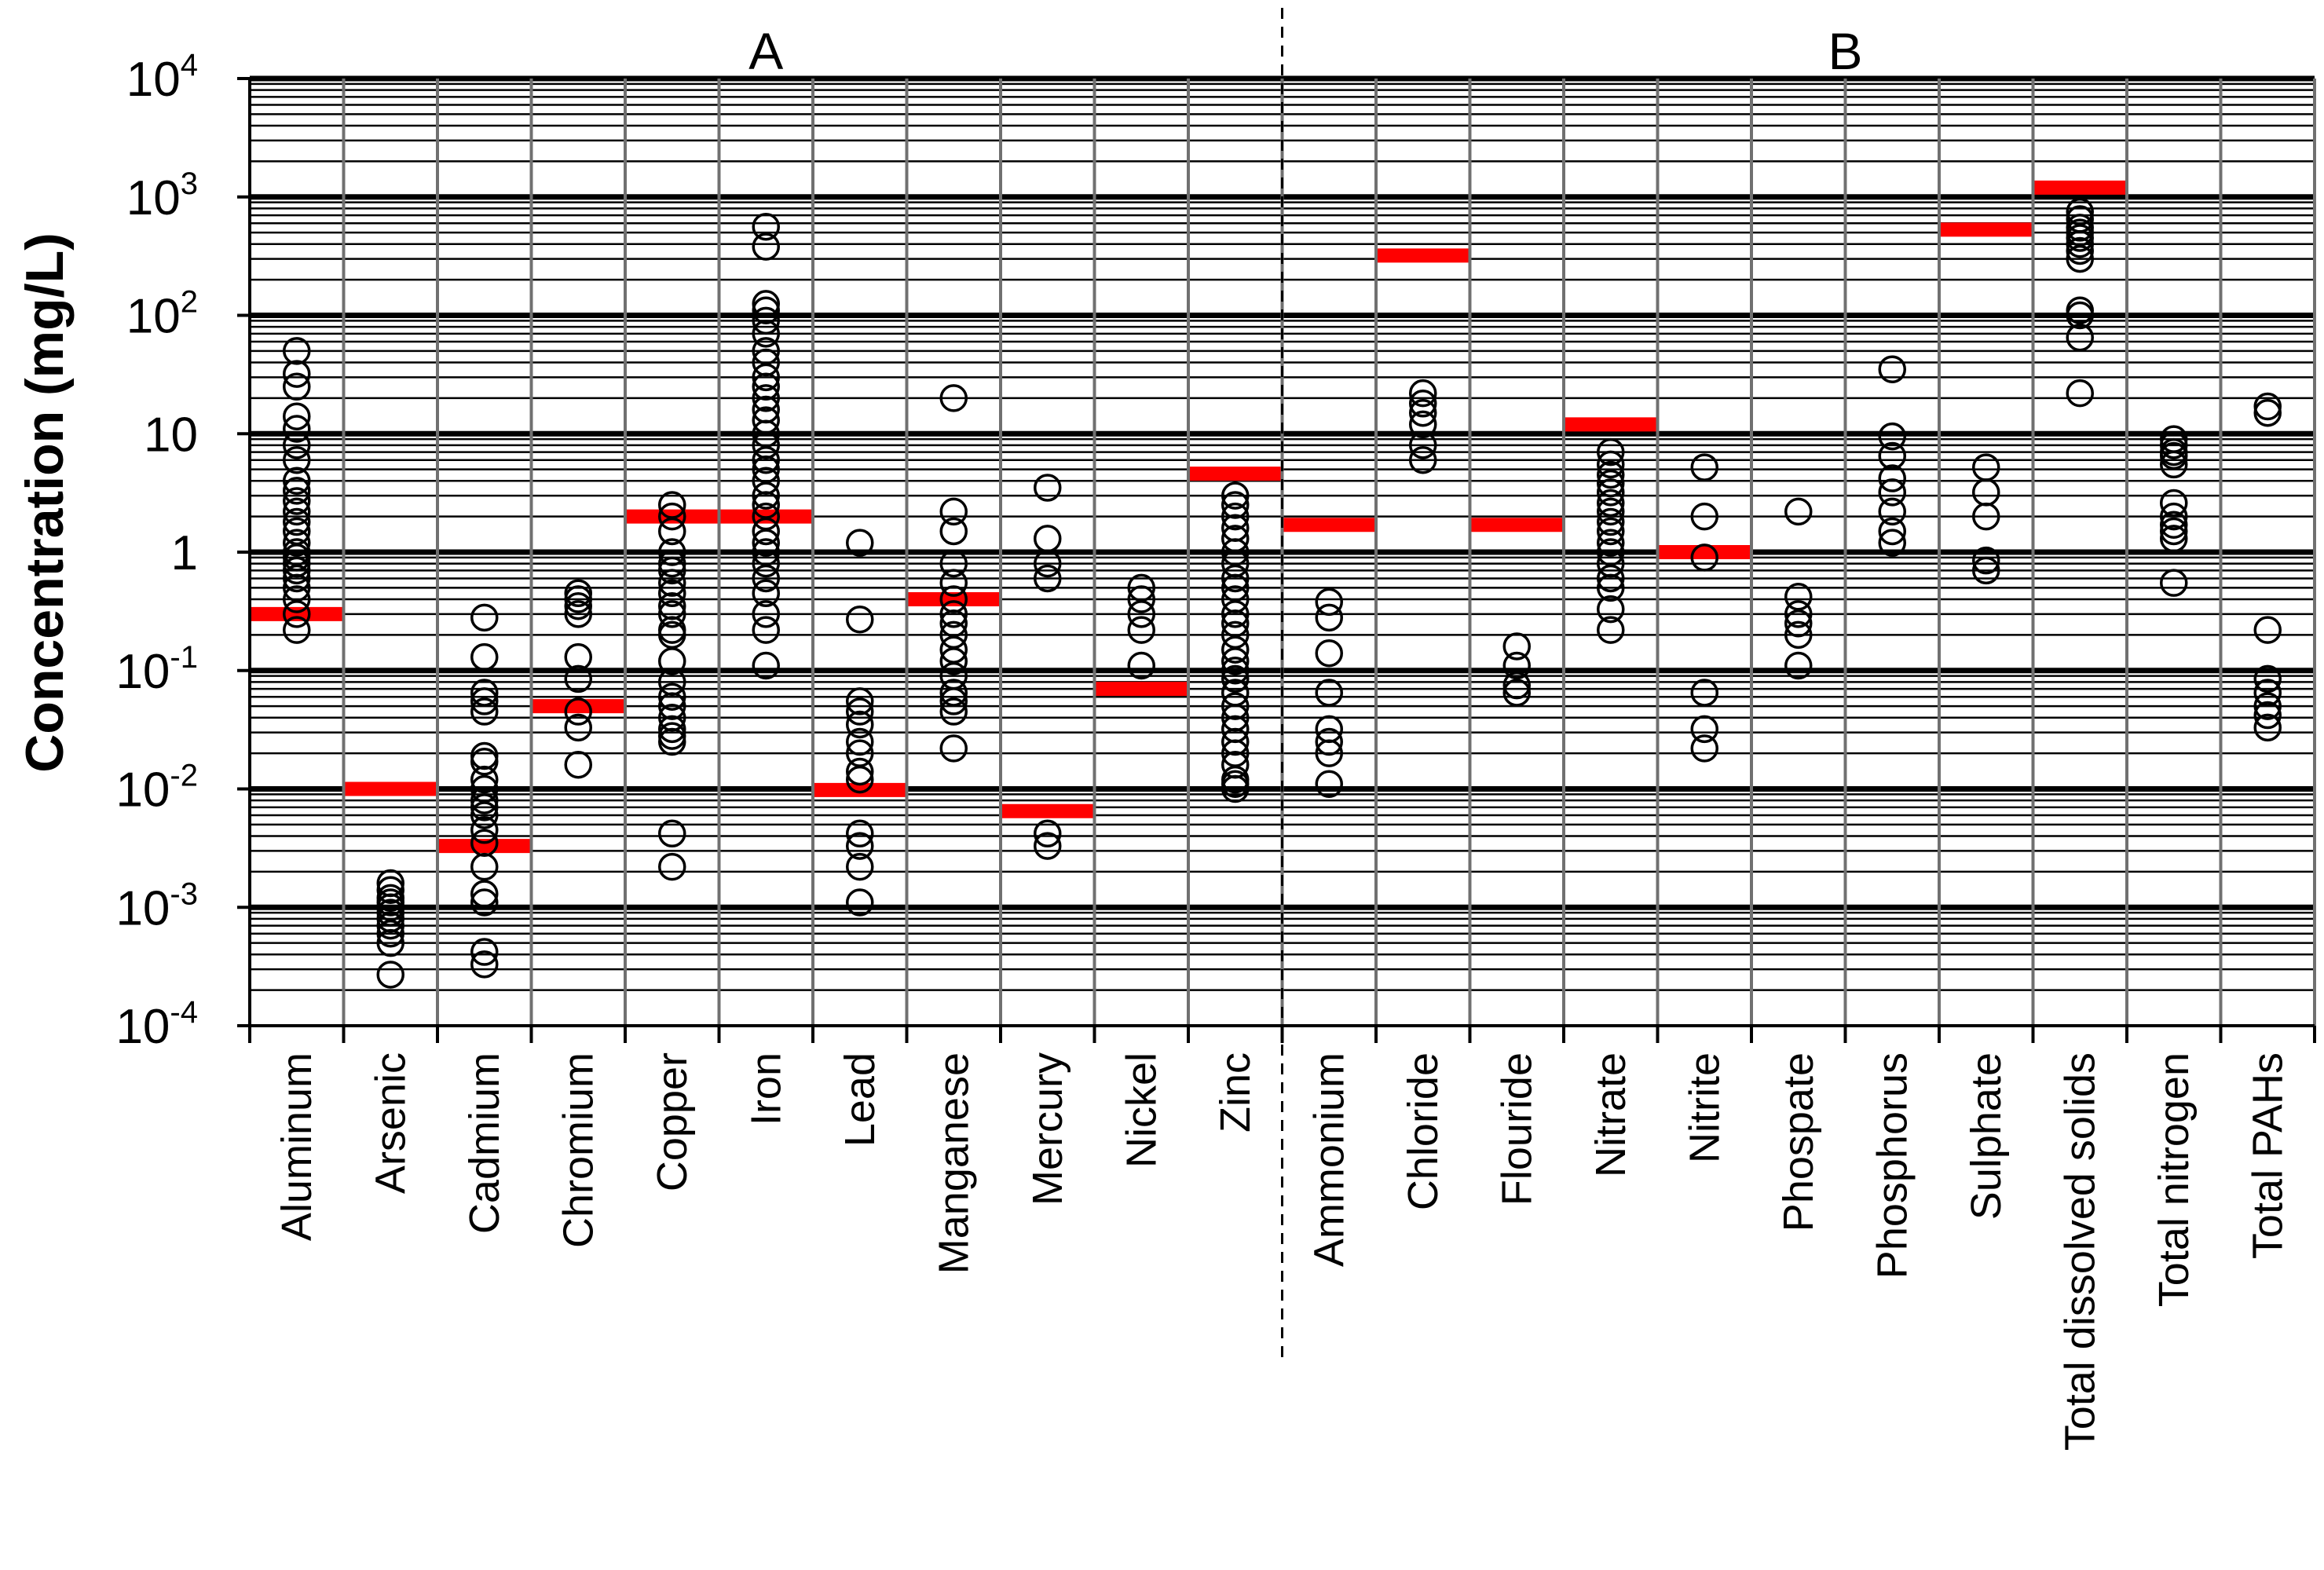 The width and height of the screenshot is (2324, 1570). What do you see at coordinates (156, 788) in the screenshot?
I see `y-tick-label: 10⁻²` at bounding box center [156, 788].